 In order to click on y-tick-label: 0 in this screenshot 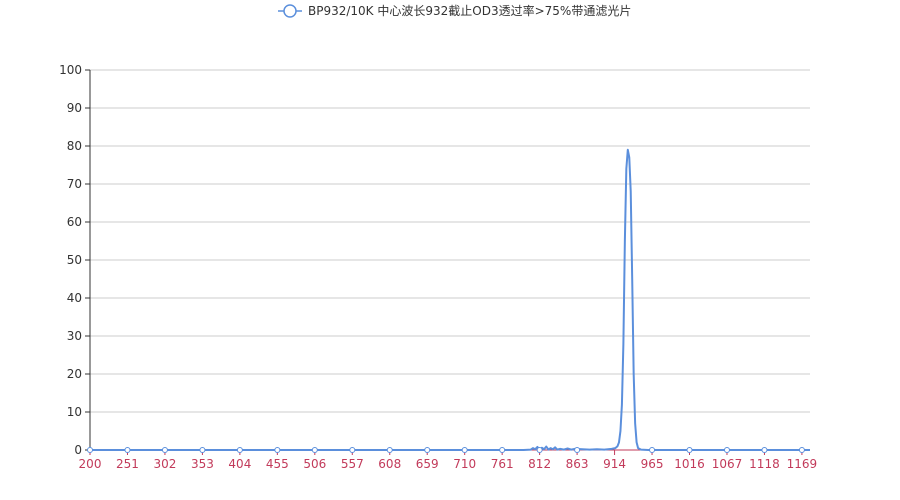, I will do `click(78, 450)`.